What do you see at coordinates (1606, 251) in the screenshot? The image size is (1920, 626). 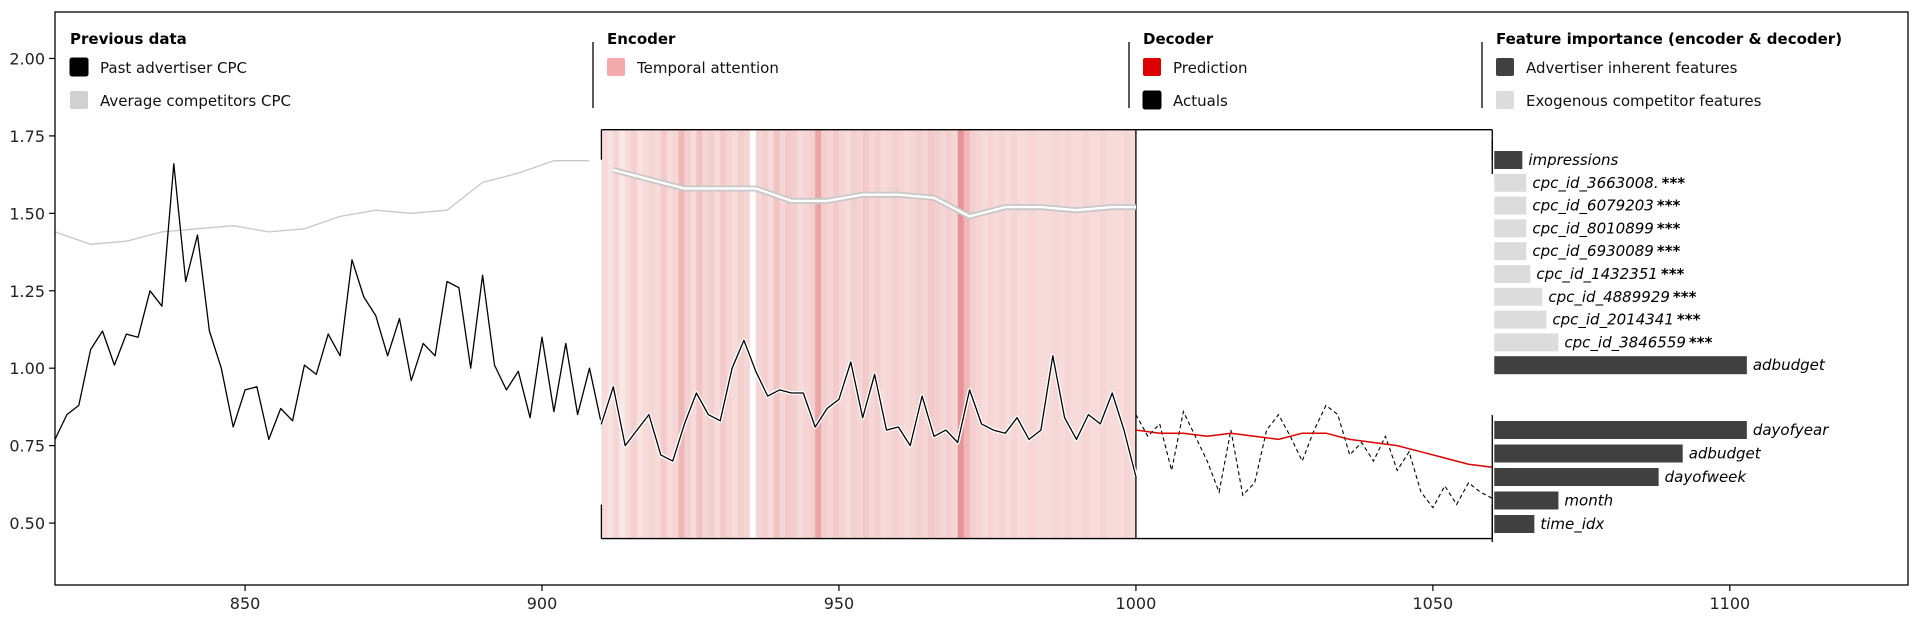 I see `fi-encoder-label: cpc_id_6930089 ***` at bounding box center [1606, 251].